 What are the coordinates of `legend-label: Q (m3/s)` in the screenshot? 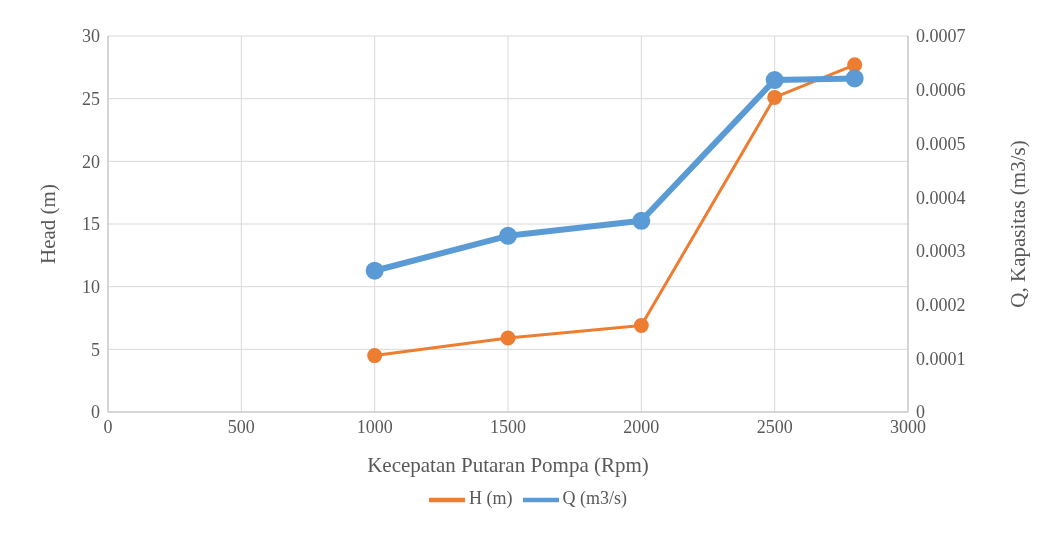 It's located at (594, 498).